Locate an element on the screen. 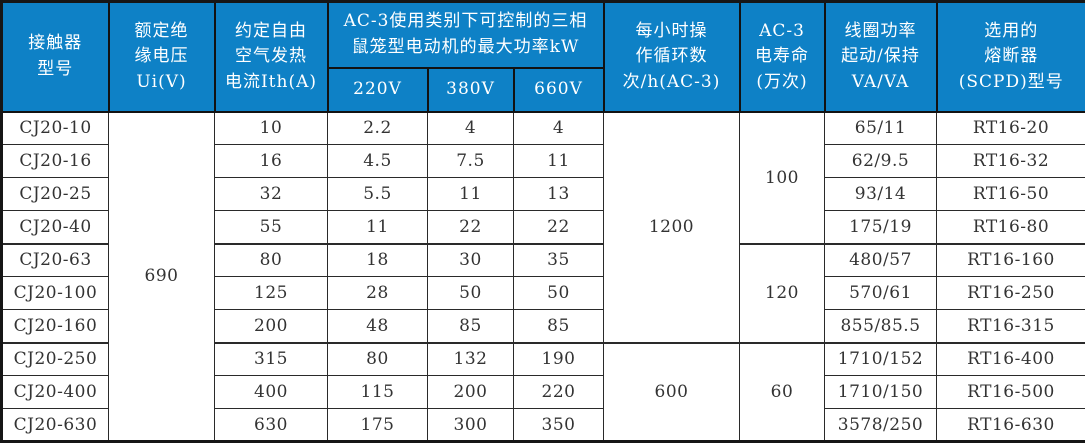 This screenshot has height=443, width=1085. cell-kw-660v: 50 is located at coordinates (559, 293).